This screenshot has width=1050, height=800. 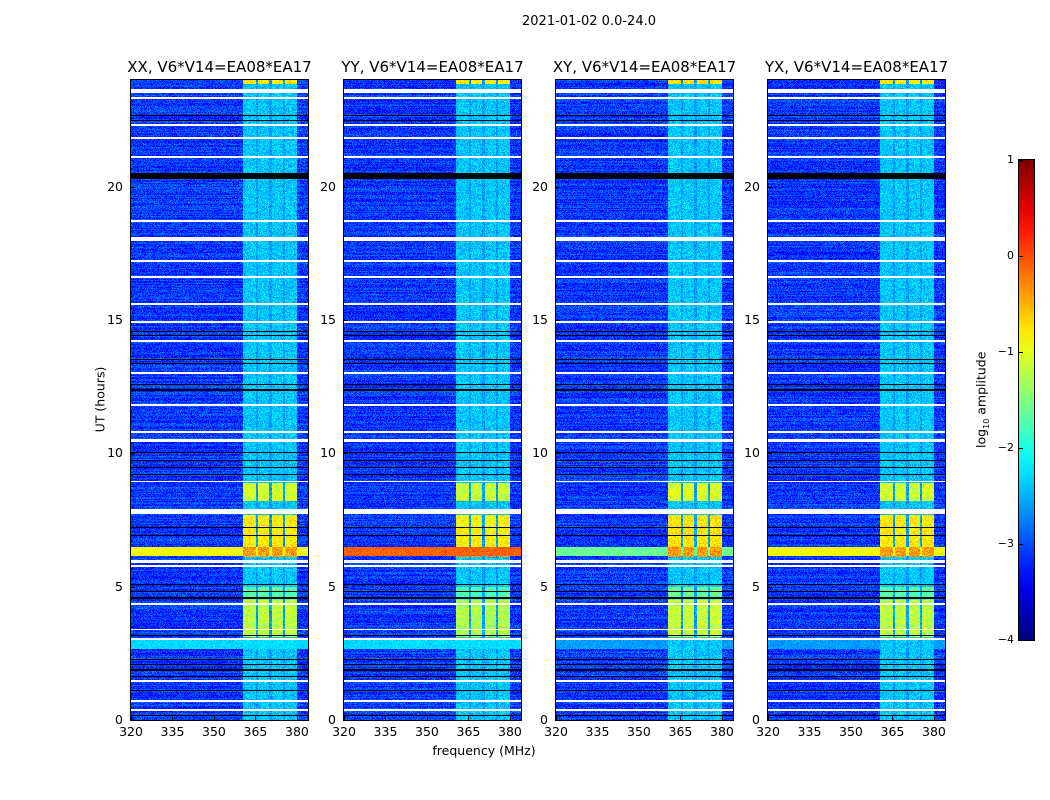 I want to click on colorbar-tick-label: 1, so click(x=1010, y=159).